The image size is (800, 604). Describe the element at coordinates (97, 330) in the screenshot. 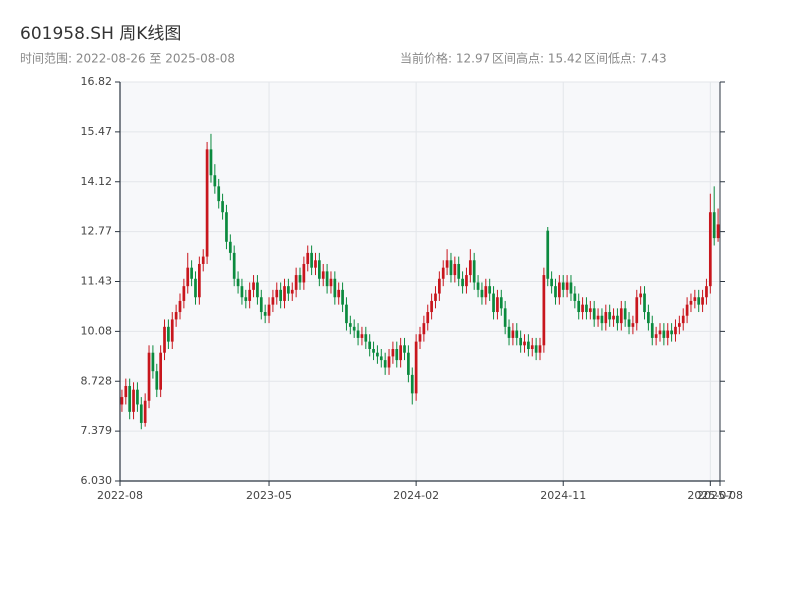

I see `y-tick-label: 10.08` at that location.